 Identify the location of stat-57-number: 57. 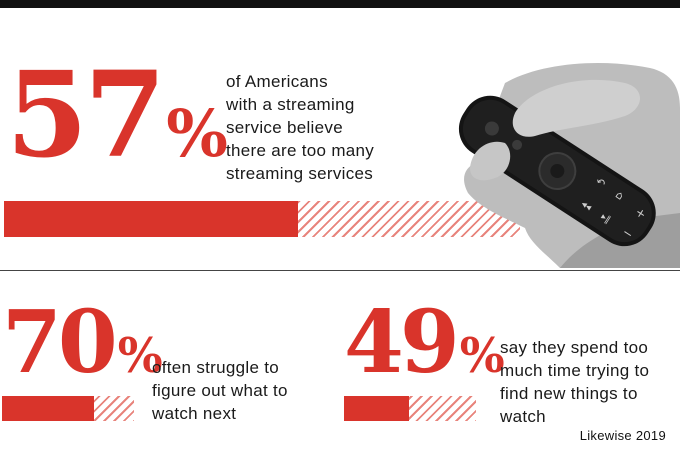
(86, 114).